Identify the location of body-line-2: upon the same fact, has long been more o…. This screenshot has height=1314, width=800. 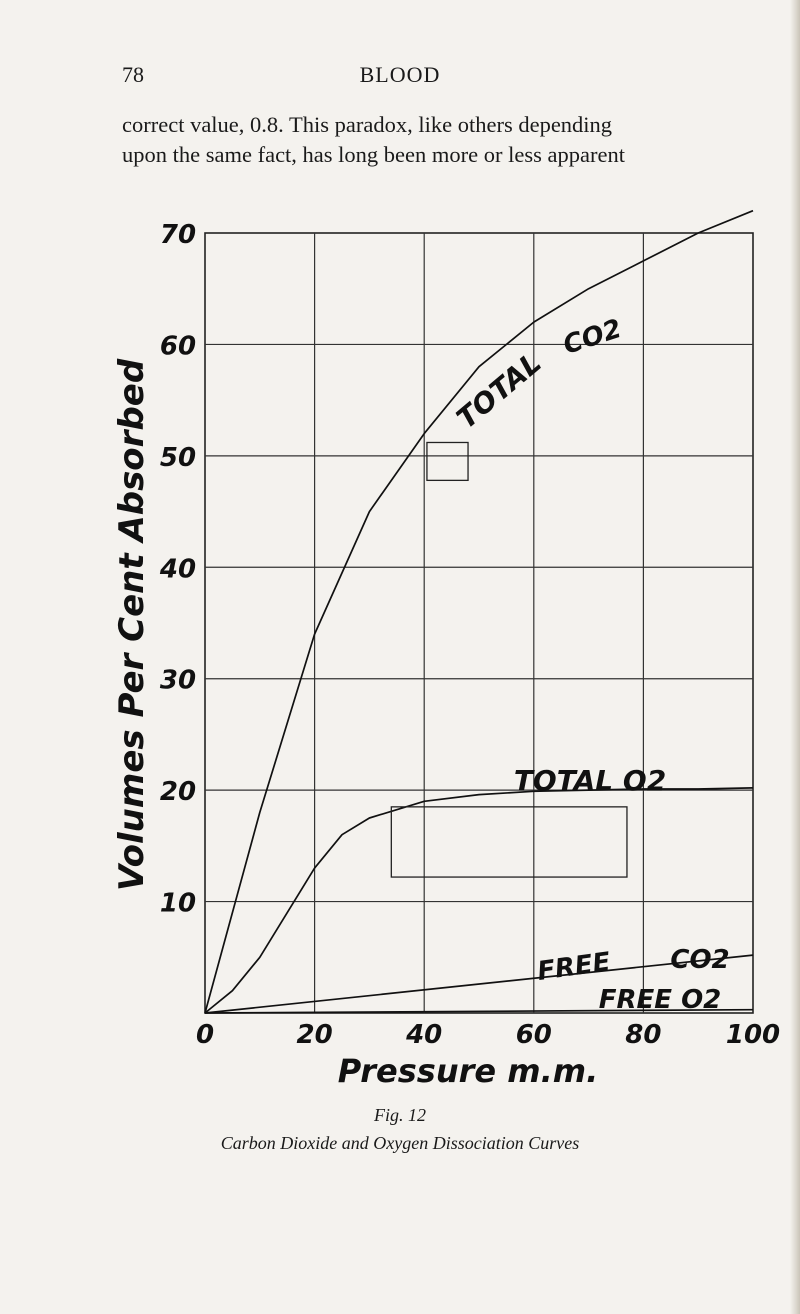
(373, 154).